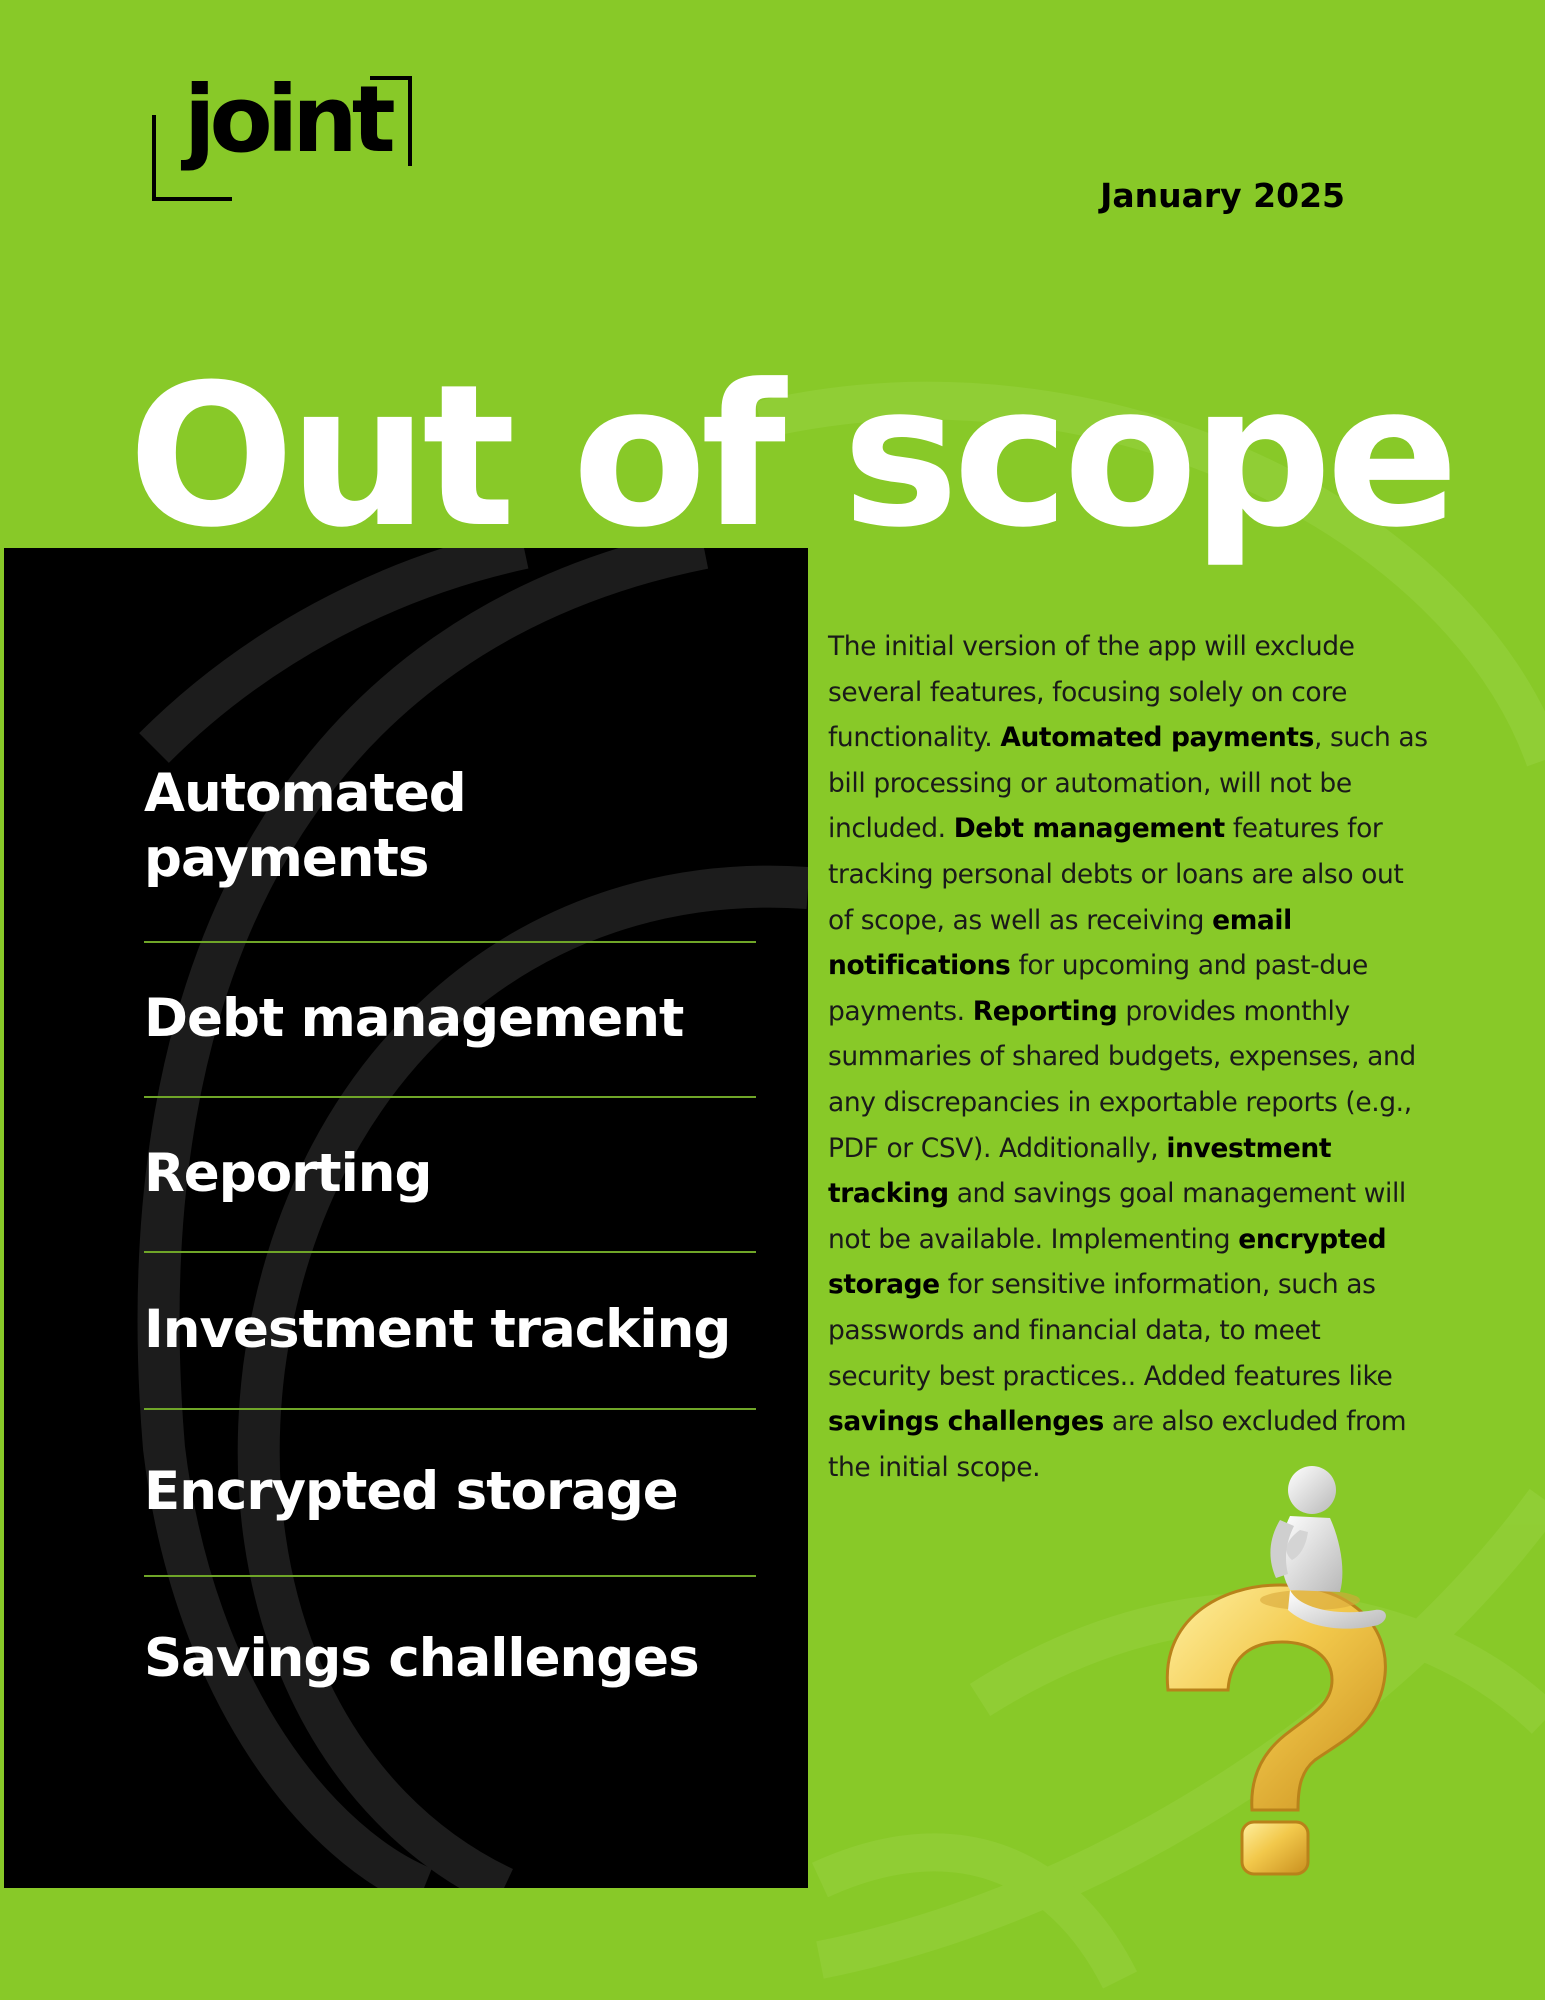  I want to click on list-item: Encrypted storage, so click(450, 1493).